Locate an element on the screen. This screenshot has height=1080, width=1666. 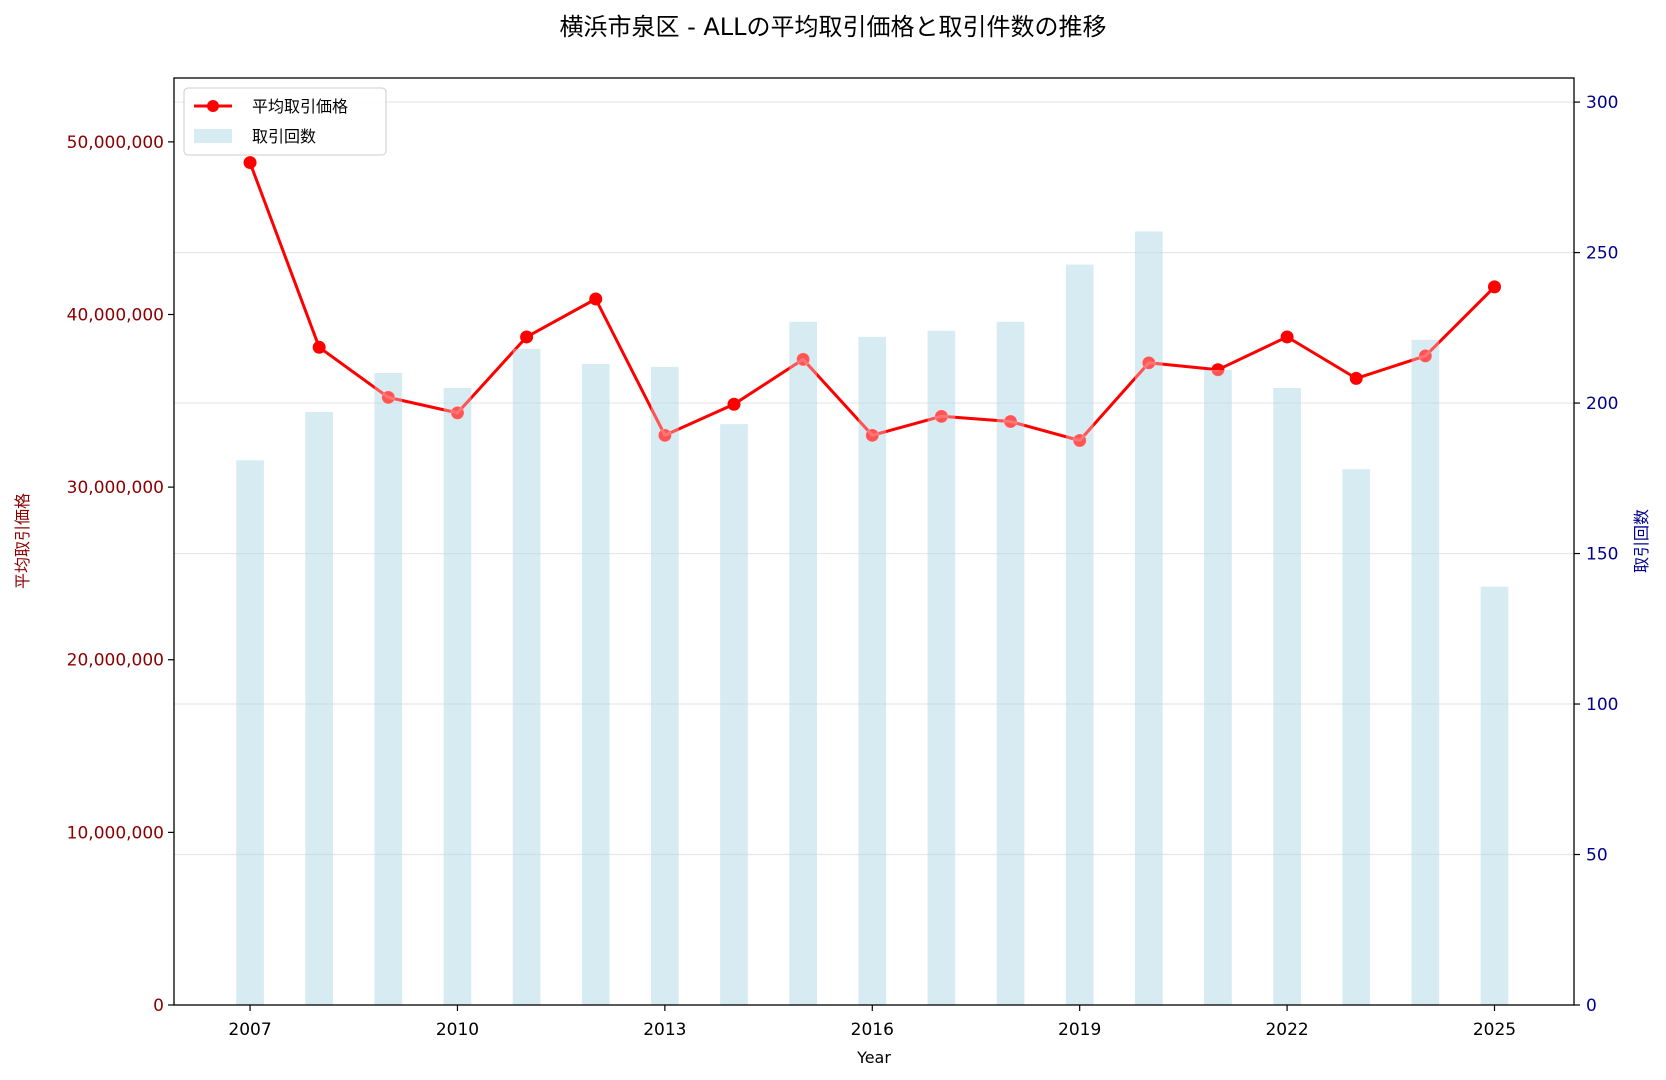
x-tick-label: 2013 is located at coordinates (664, 1030).